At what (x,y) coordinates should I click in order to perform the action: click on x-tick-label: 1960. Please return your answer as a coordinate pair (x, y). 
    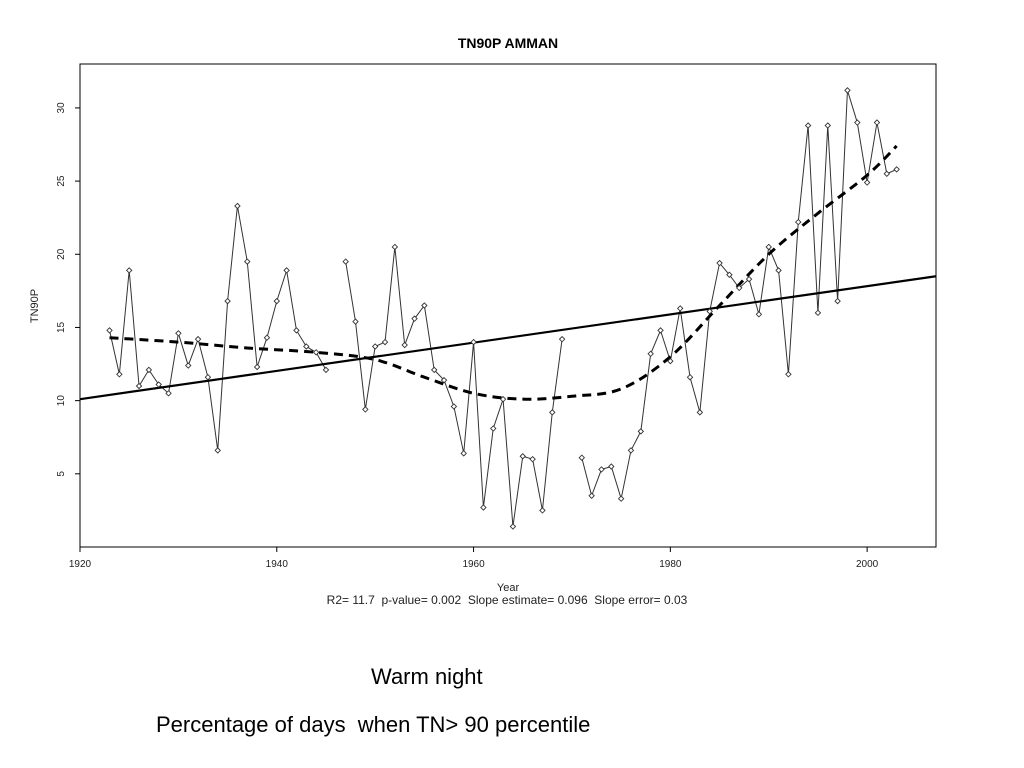
    Looking at the image, I should click on (473, 564).